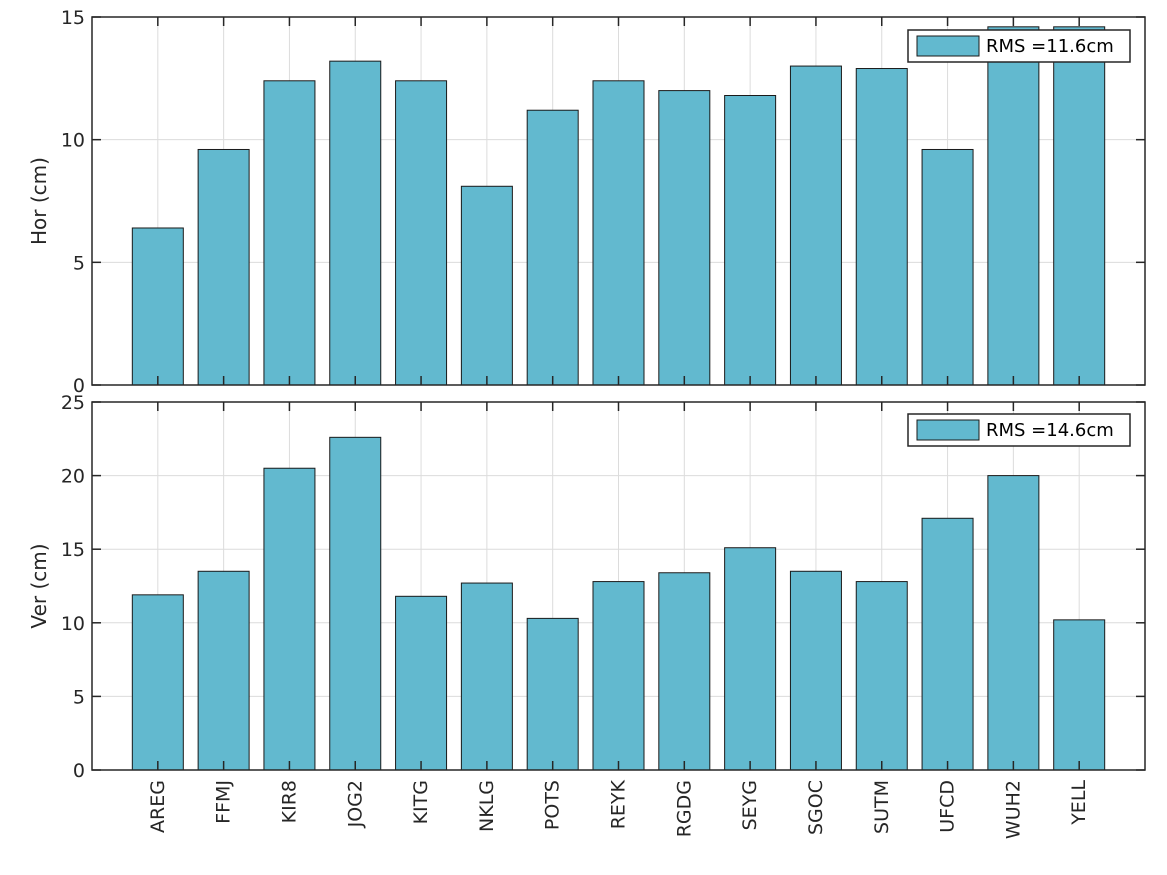 Image resolution: width=1167 pixels, height=875 pixels. Describe the element at coordinates (73, 403) in the screenshot. I see `y-tick-label: 25` at that location.